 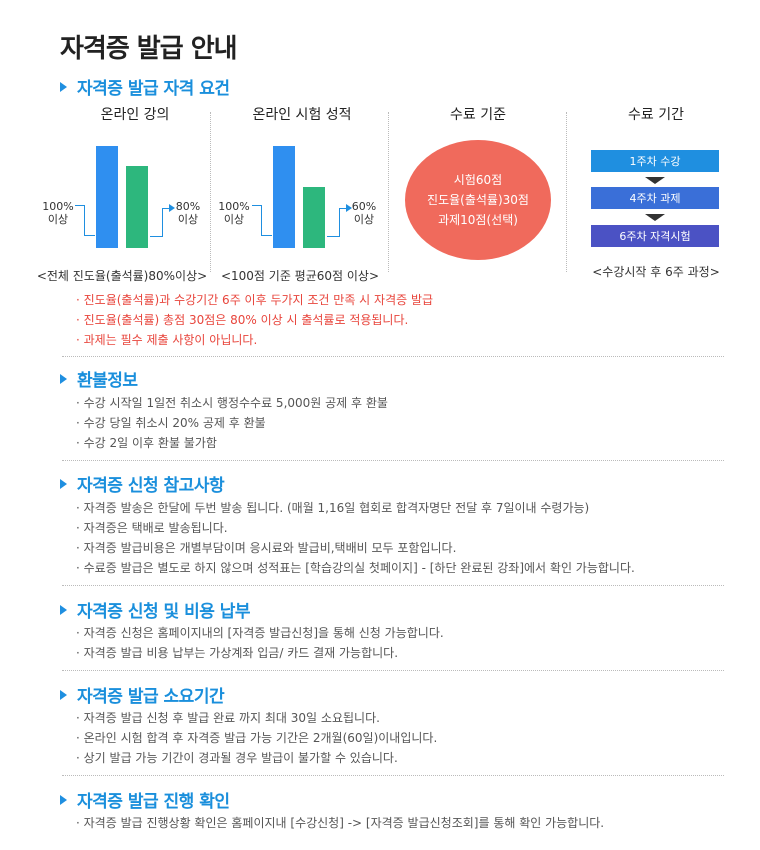 I want to click on caption-online-lecture: <전체 진도율(출석률)80%이상>, so click(x=122, y=276).